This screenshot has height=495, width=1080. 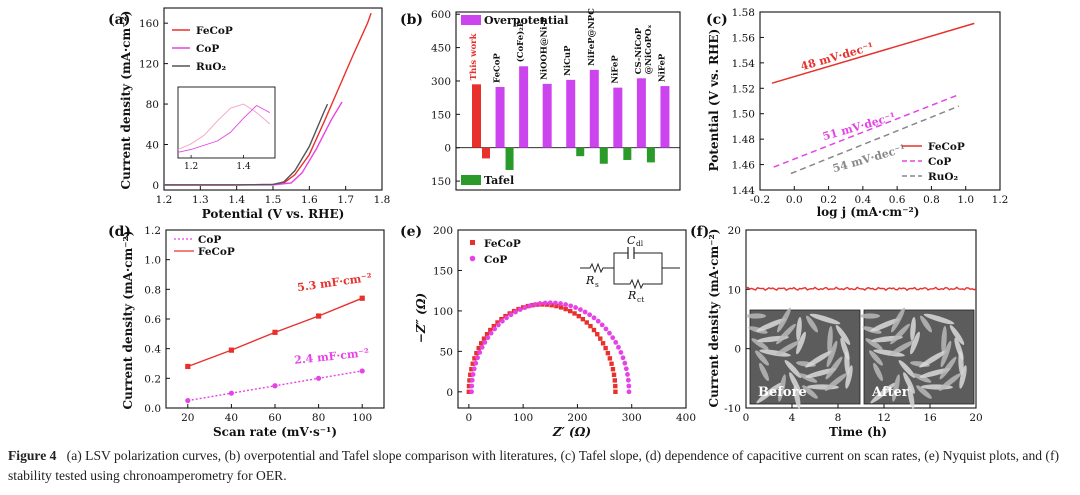 I want to click on panel-f-xtick: 4, so click(x=792, y=418).